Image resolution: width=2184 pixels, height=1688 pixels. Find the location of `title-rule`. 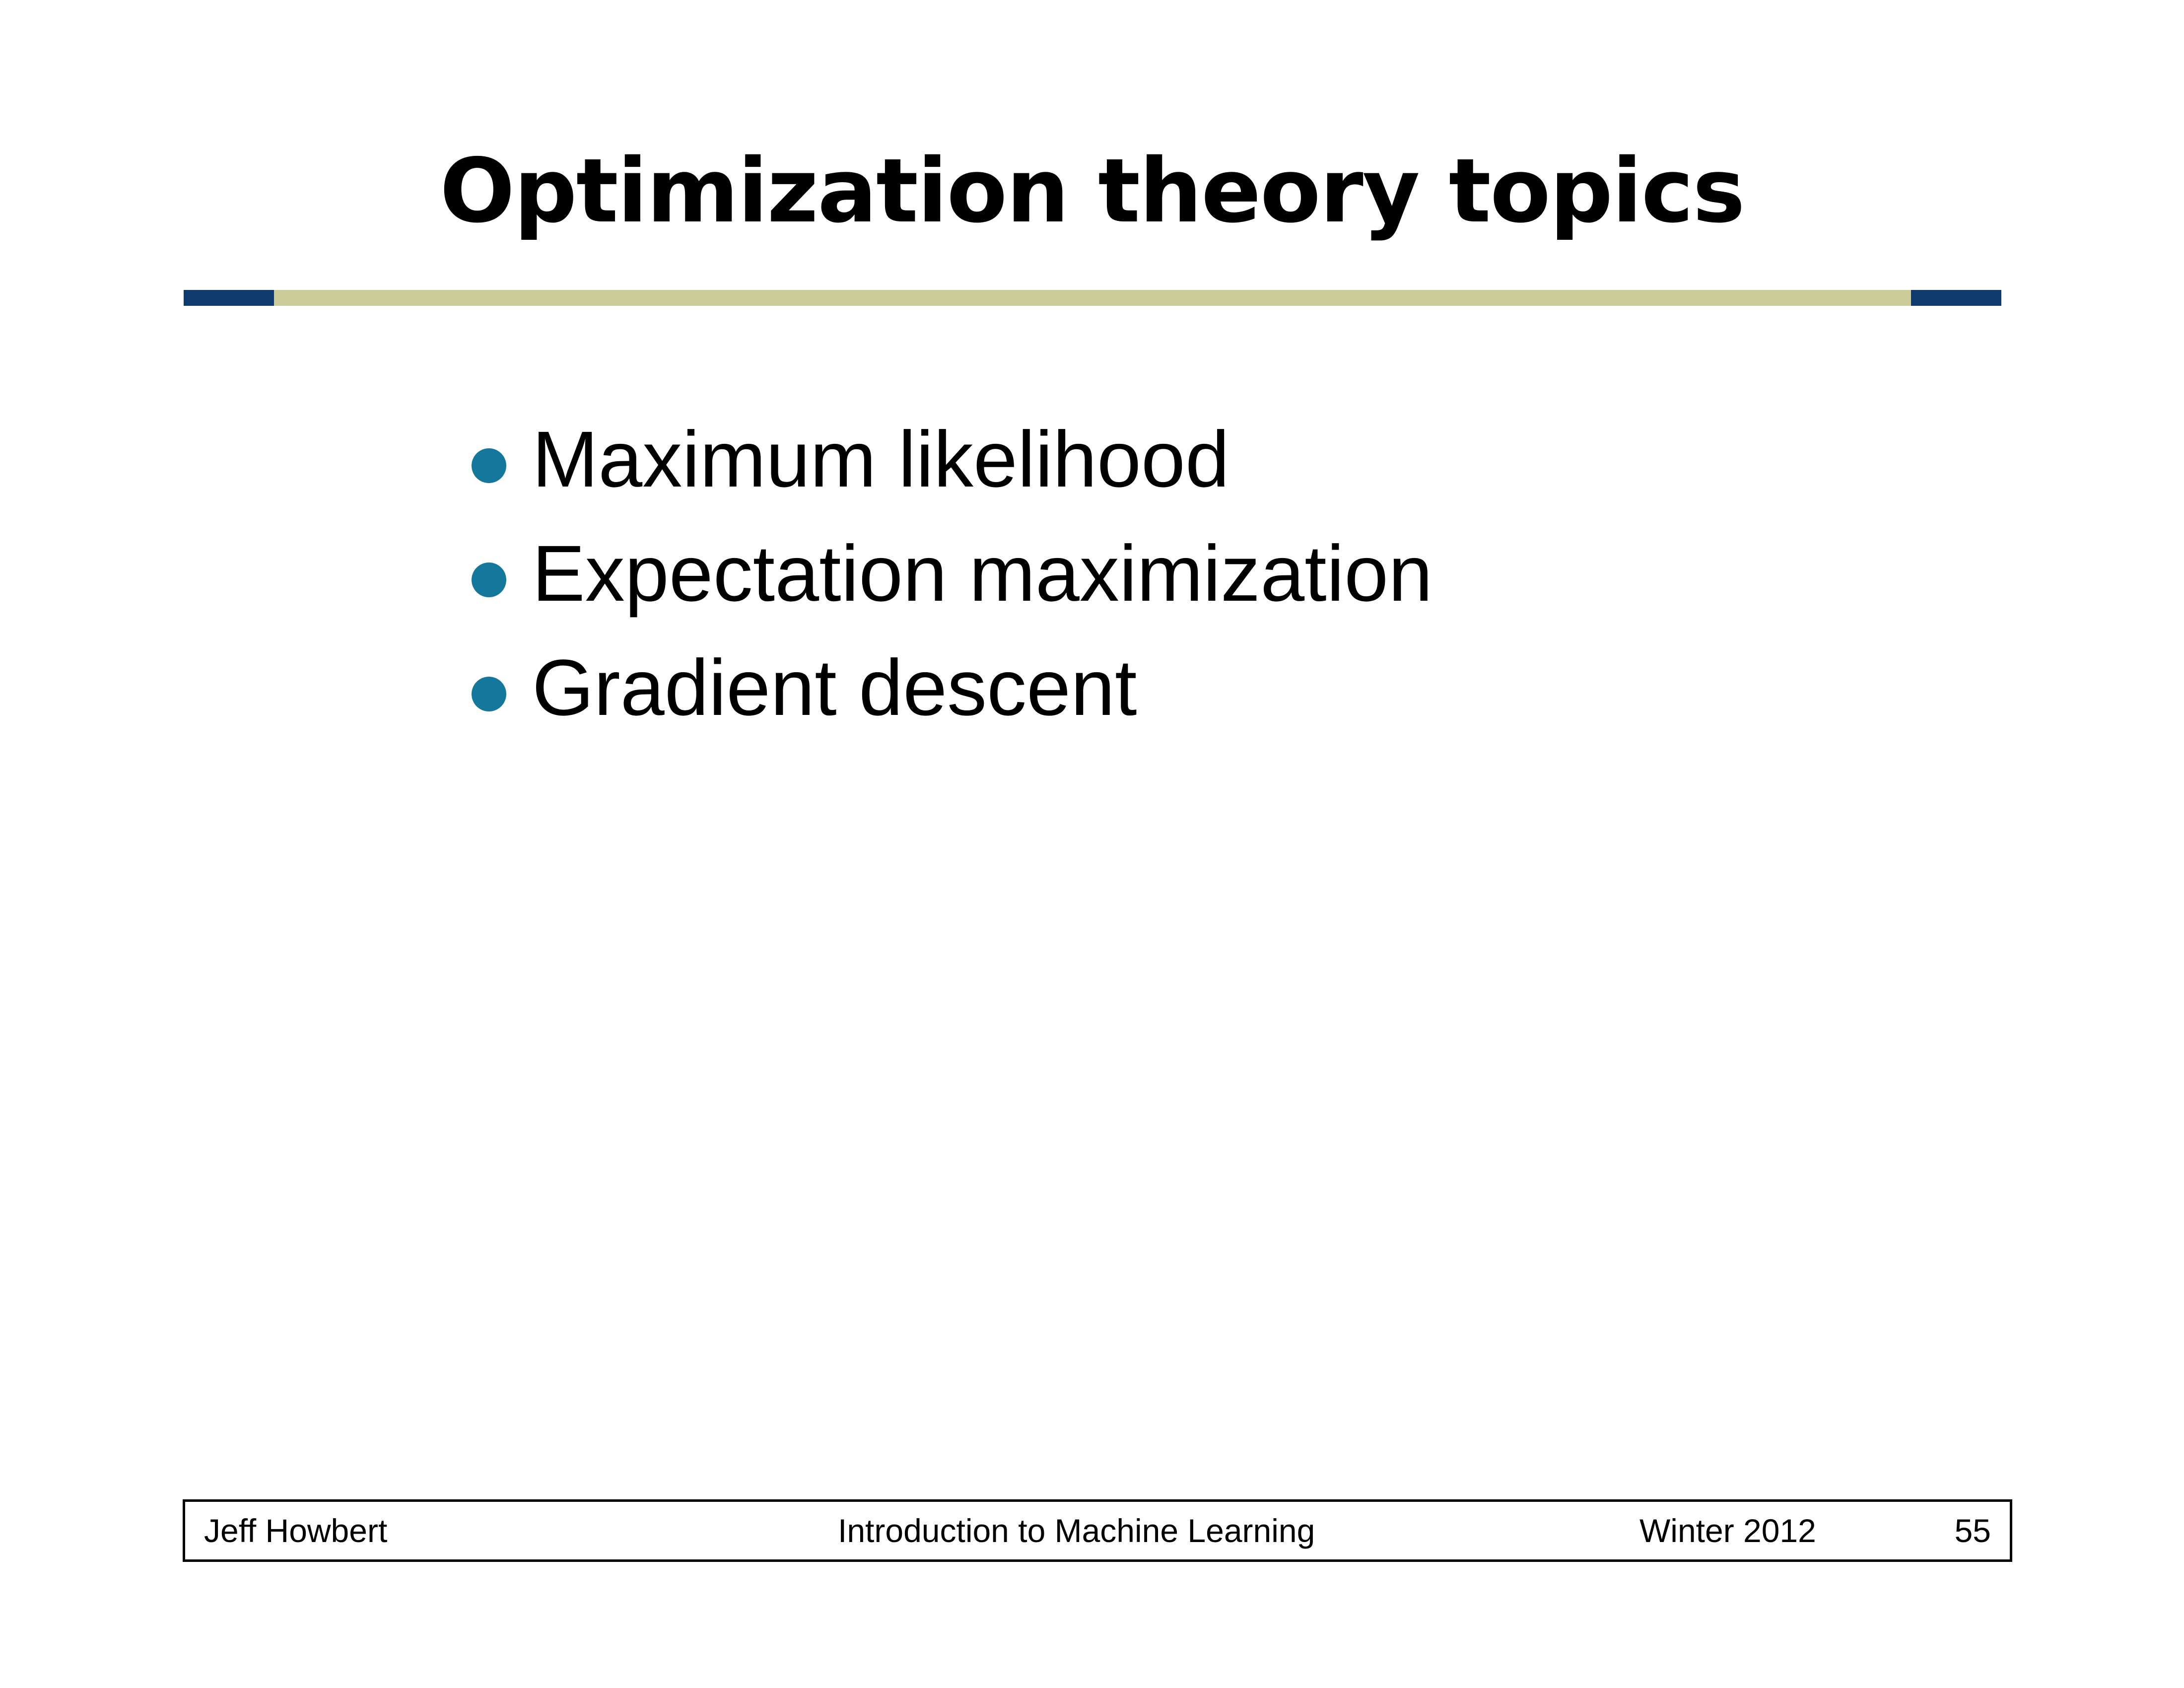

title-rule is located at coordinates (1092, 298).